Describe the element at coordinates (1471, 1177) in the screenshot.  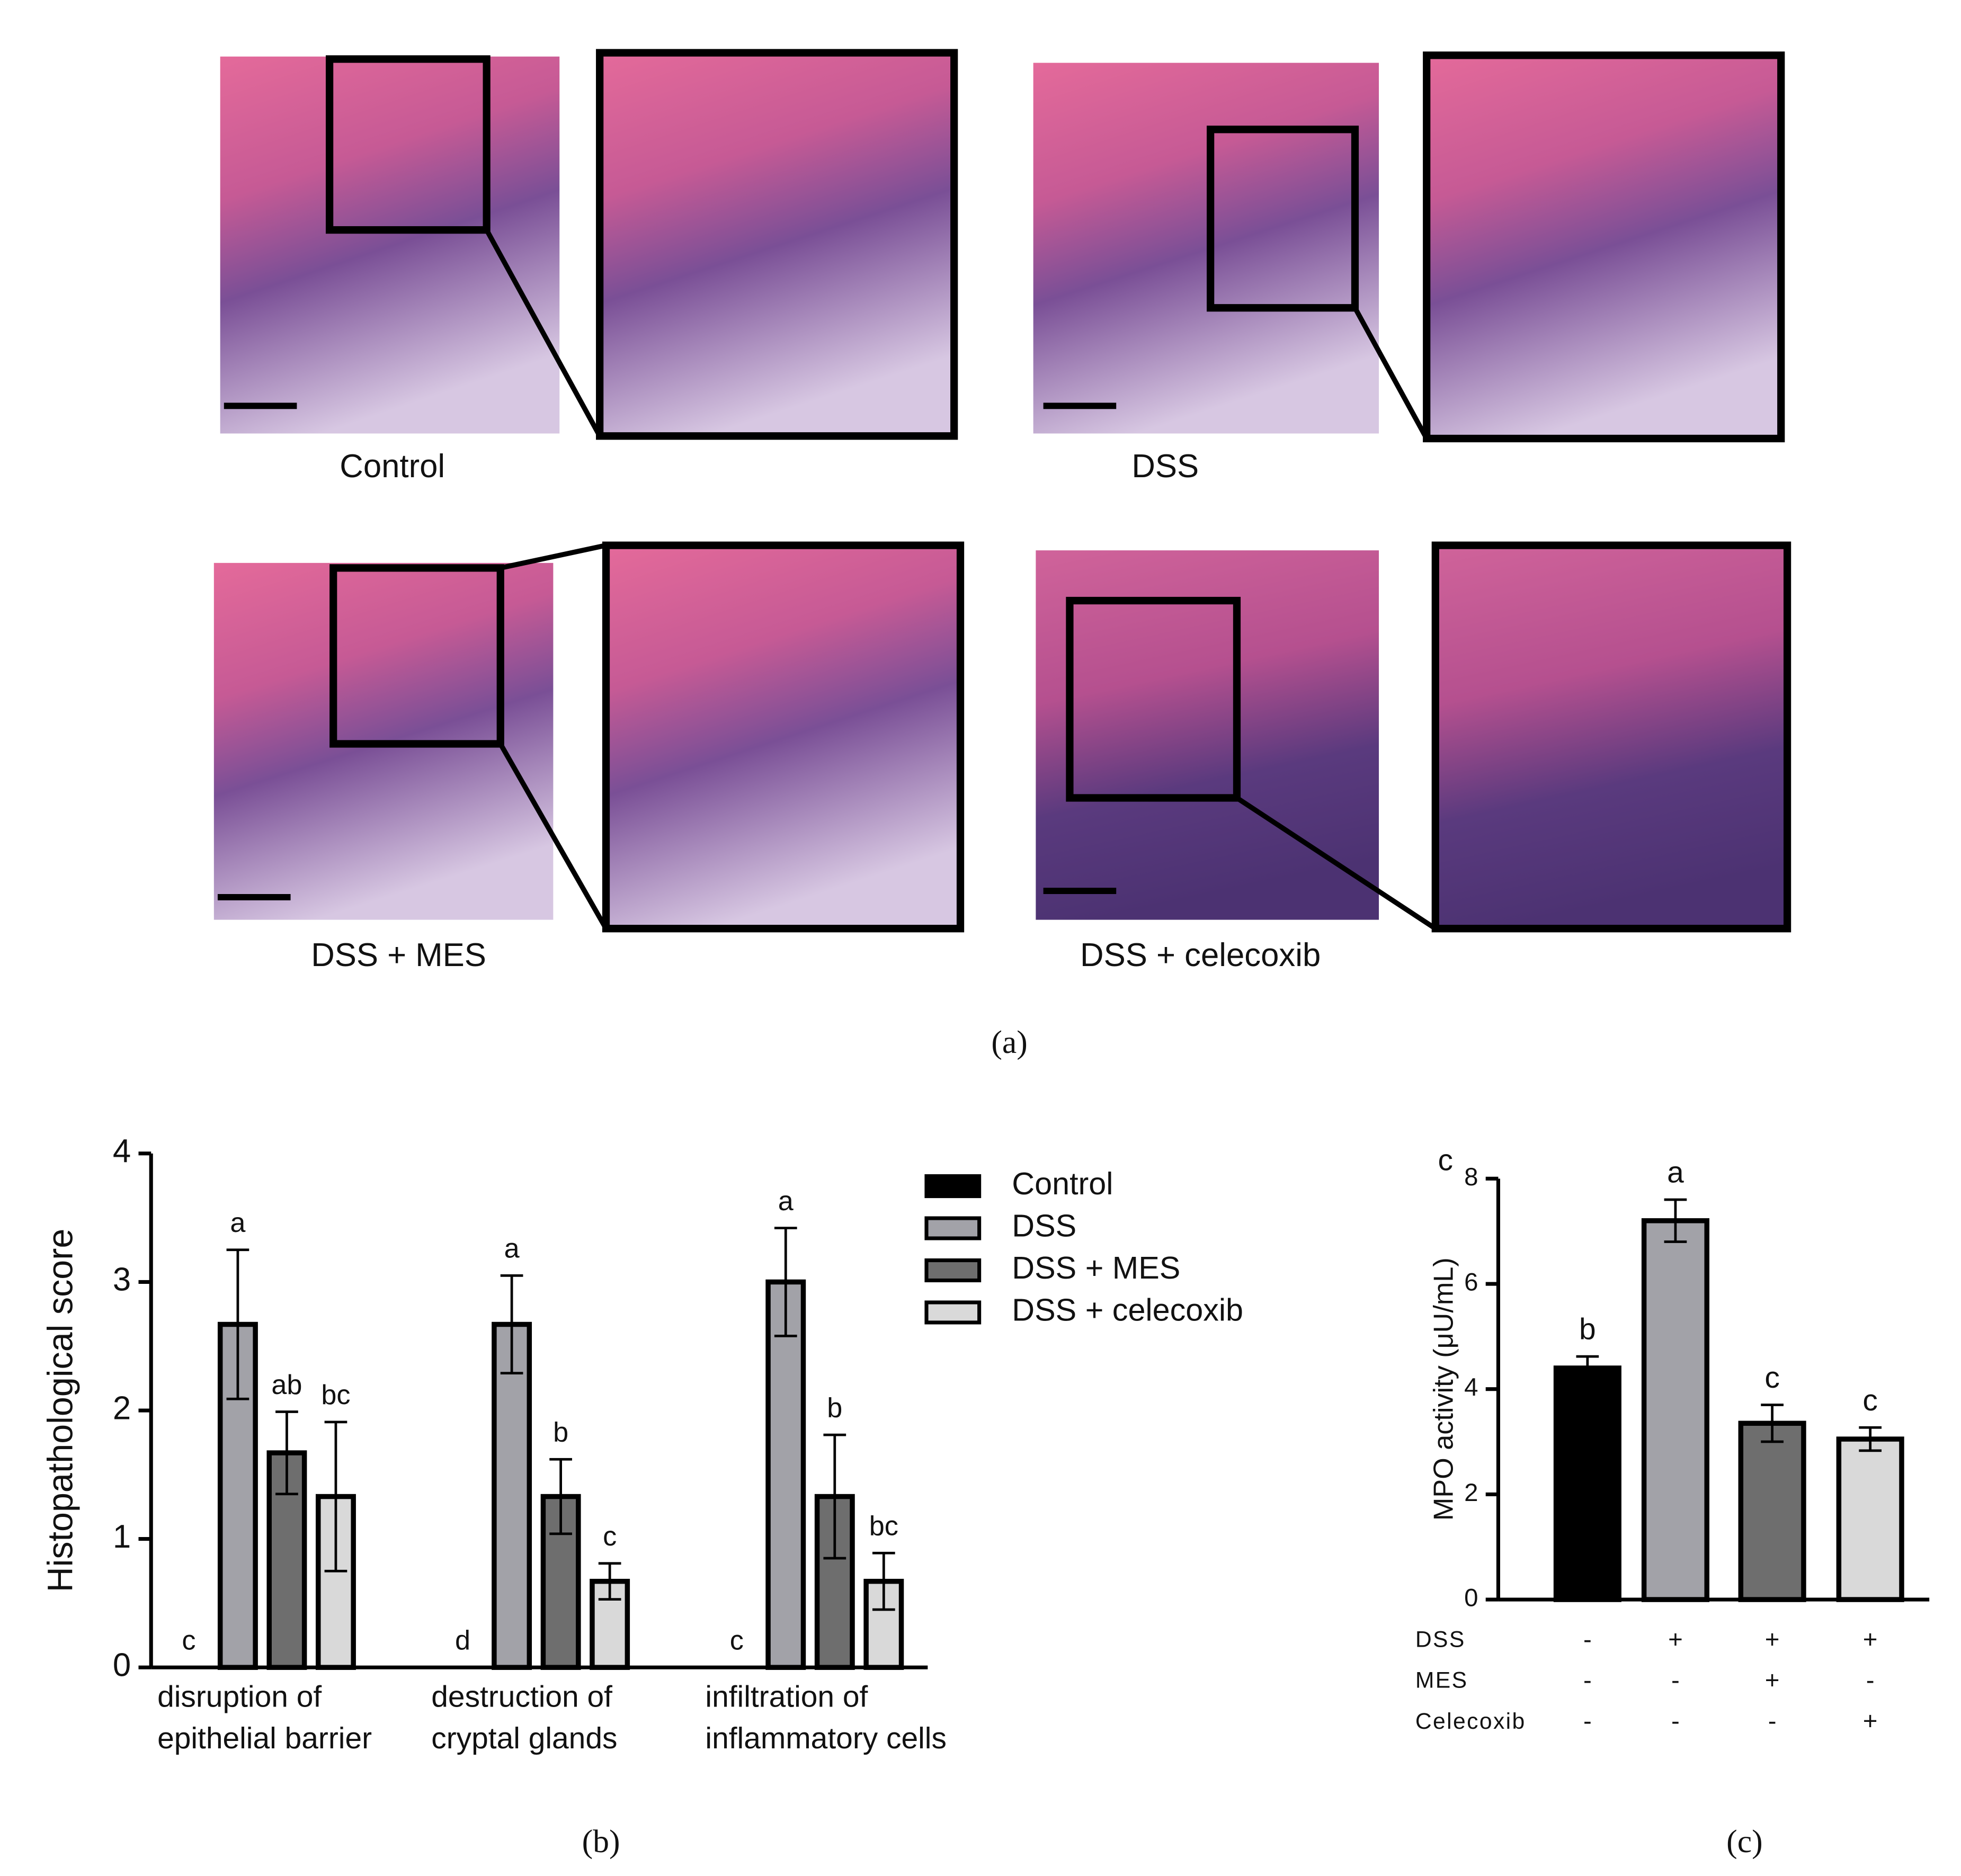
I see `y-tick-label: 8` at that location.